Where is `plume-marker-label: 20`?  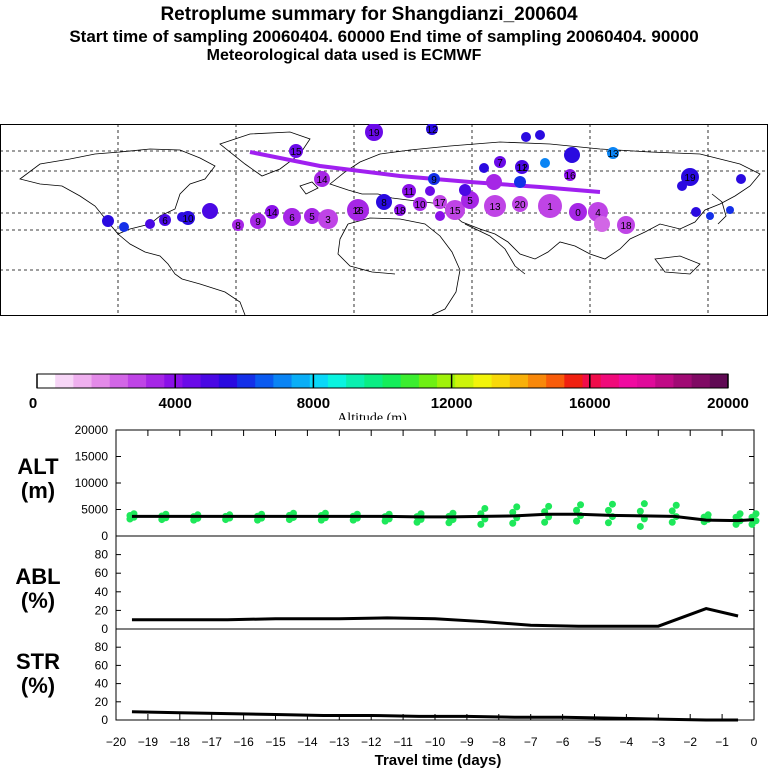
plume-marker-label: 20 is located at coordinates (520, 205).